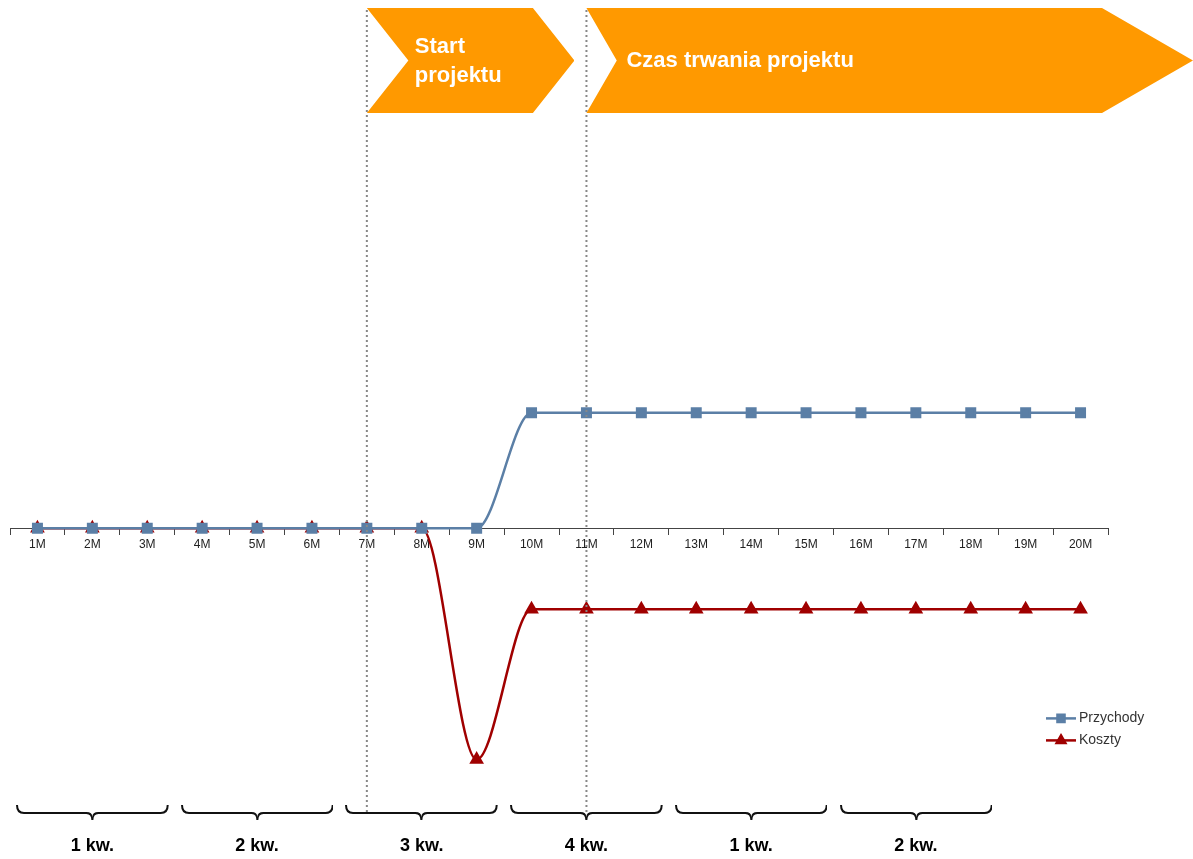 Image resolution: width=1193 pixels, height=859 pixels. What do you see at coordinates (971, 543) in the screenshot?
I see `x-tick-label: 18M` at bounding box center [971, 543].